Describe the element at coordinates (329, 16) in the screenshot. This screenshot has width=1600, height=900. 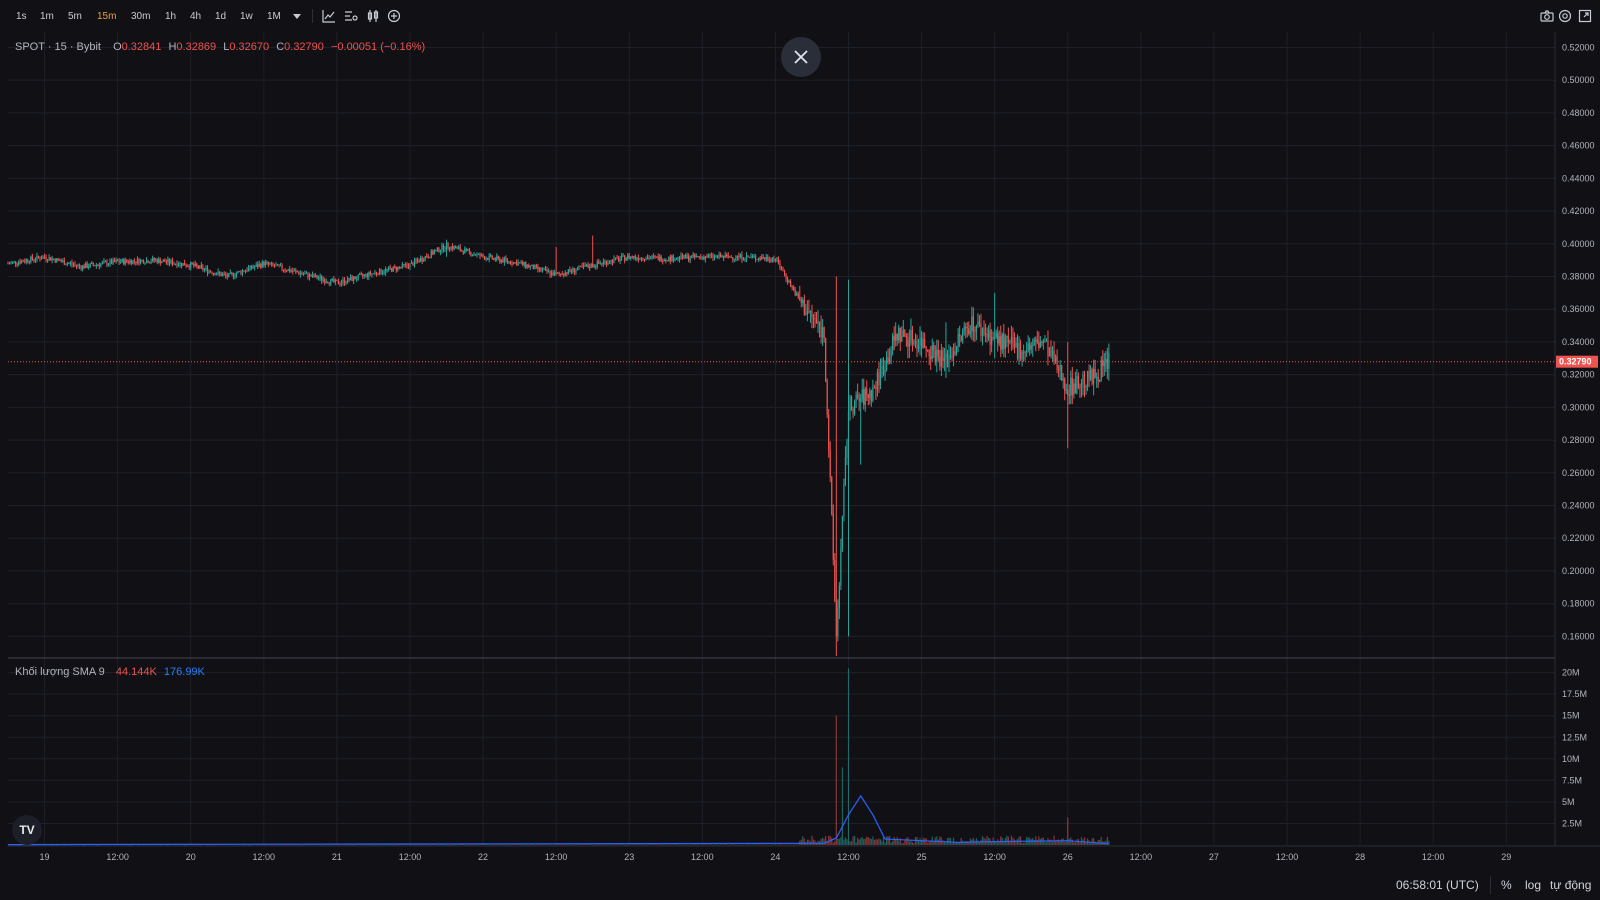
I see `line-chart-icon` at that location.